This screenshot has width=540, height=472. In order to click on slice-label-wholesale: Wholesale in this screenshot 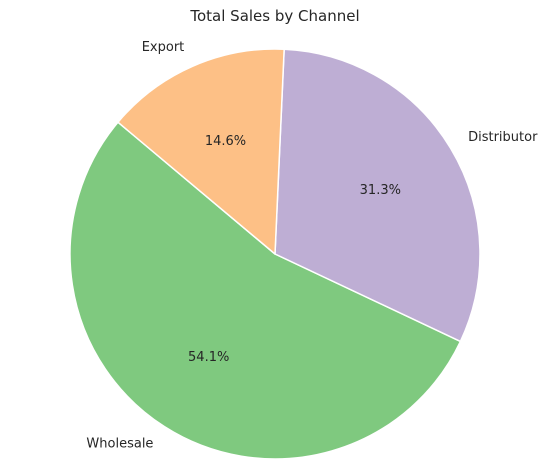, I will do `click(119, 443)`.